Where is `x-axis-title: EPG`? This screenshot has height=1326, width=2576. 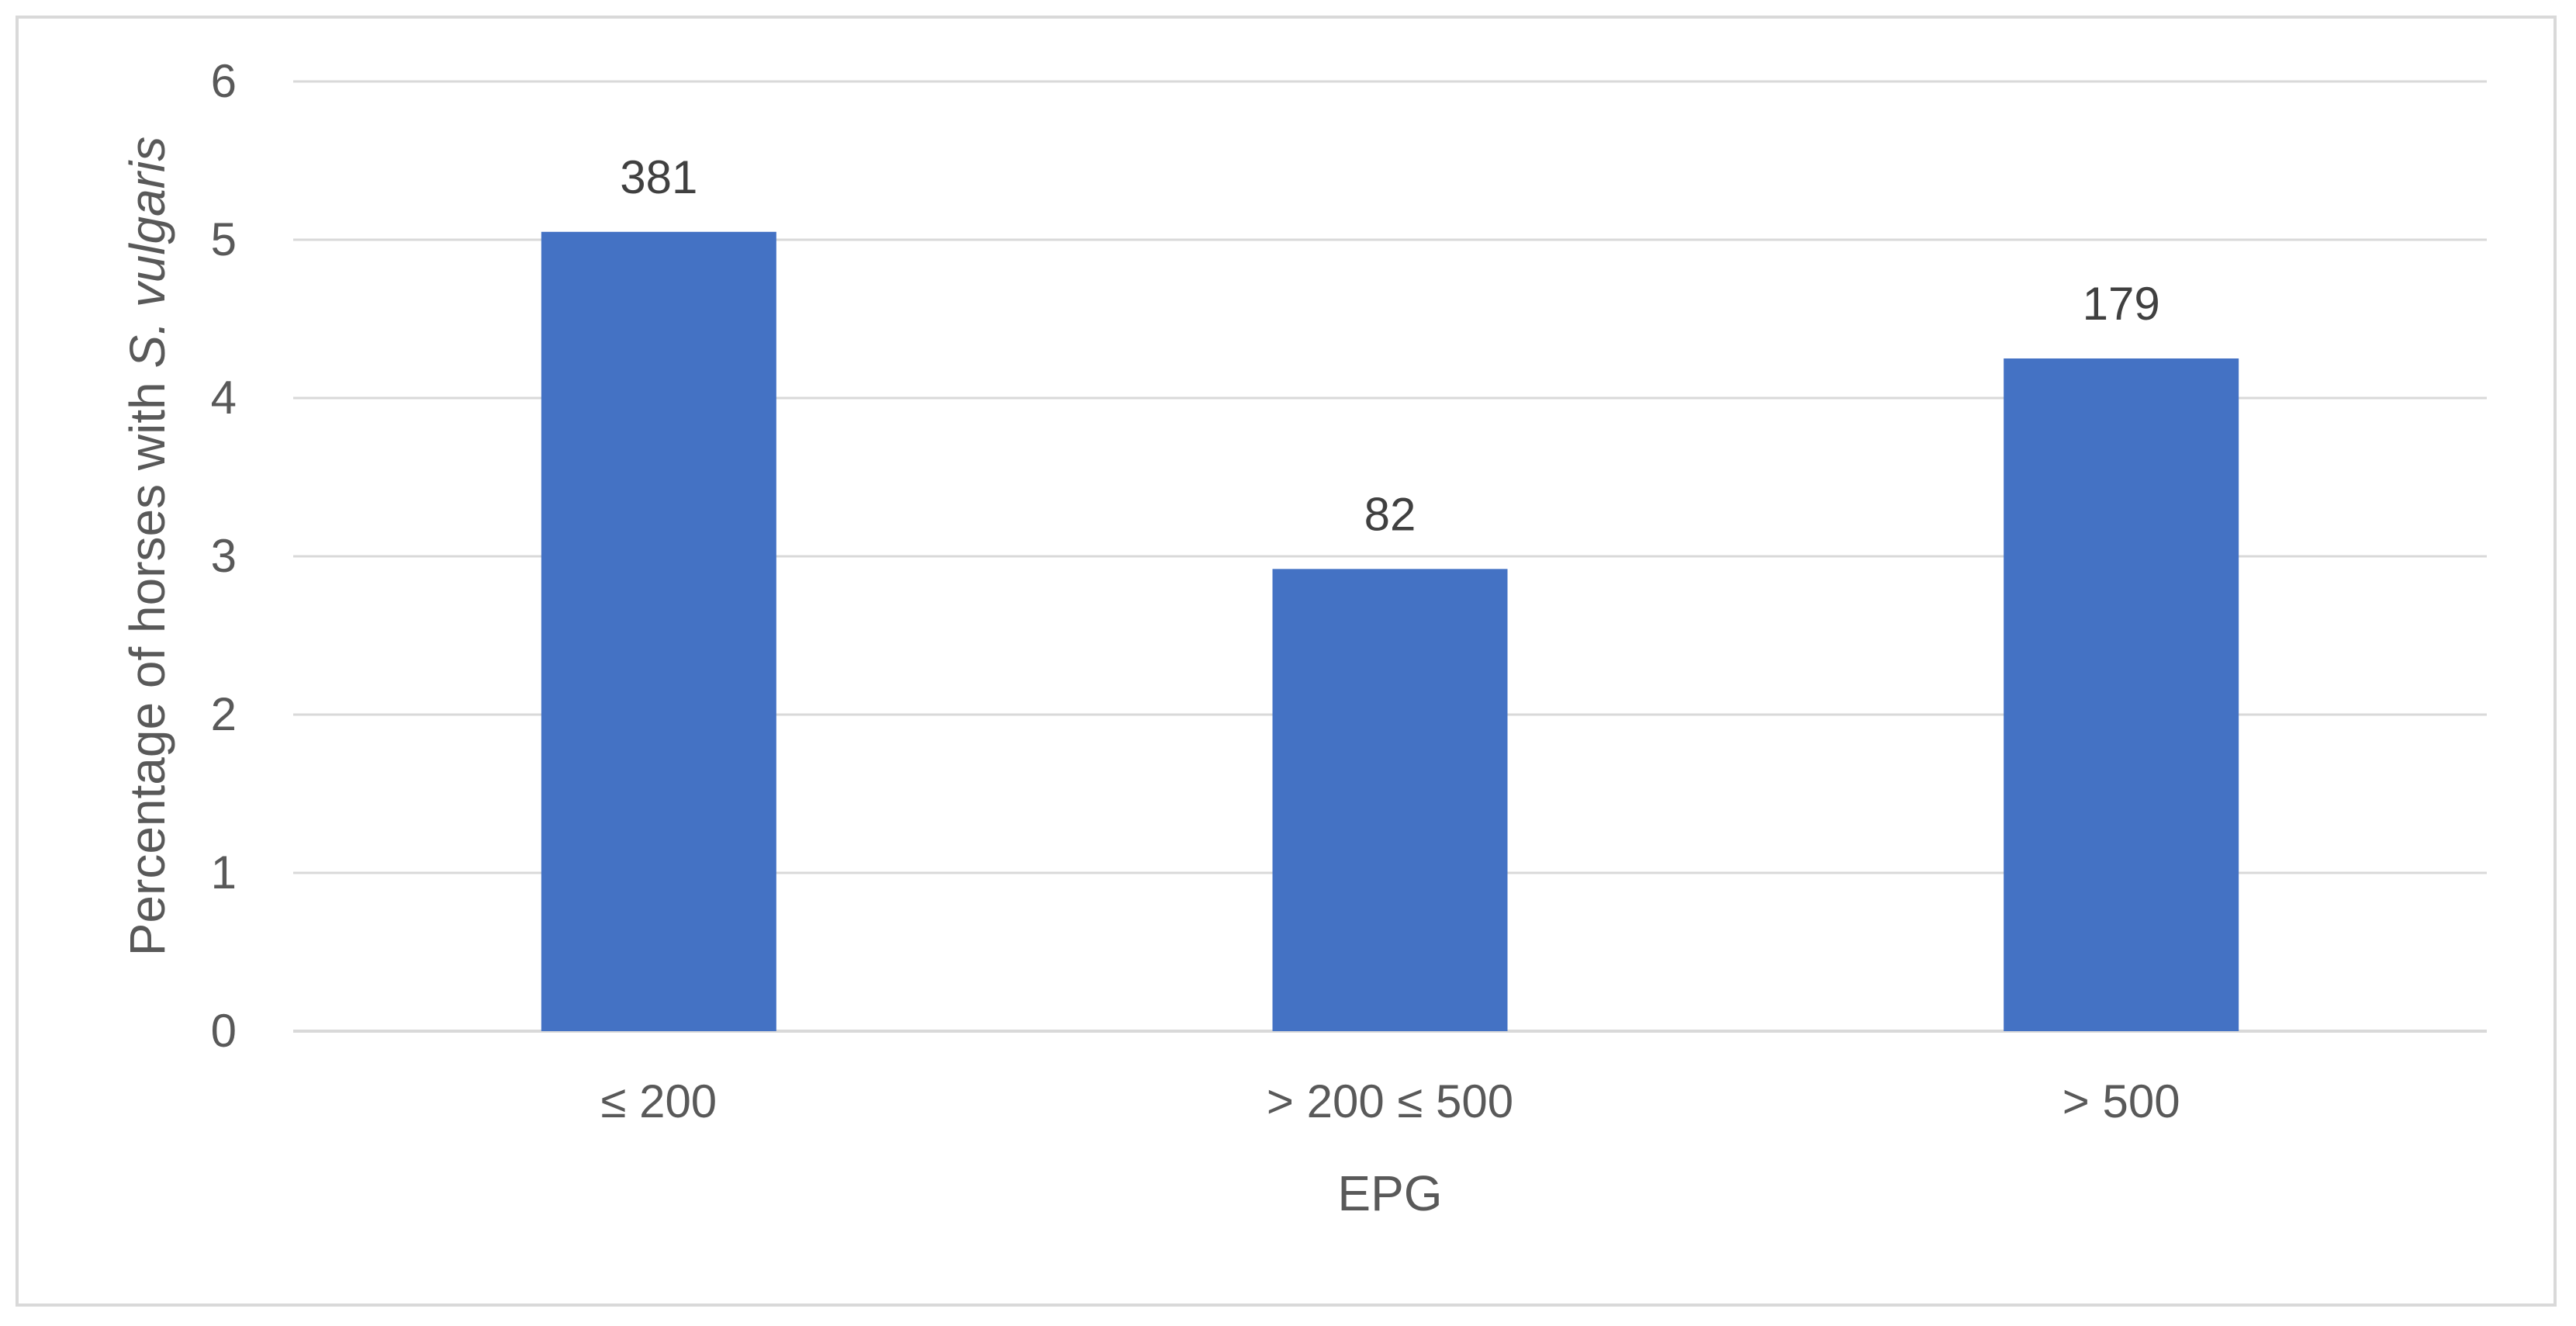
x-axis-title: EPG is located at coordinates (1389, 1193).